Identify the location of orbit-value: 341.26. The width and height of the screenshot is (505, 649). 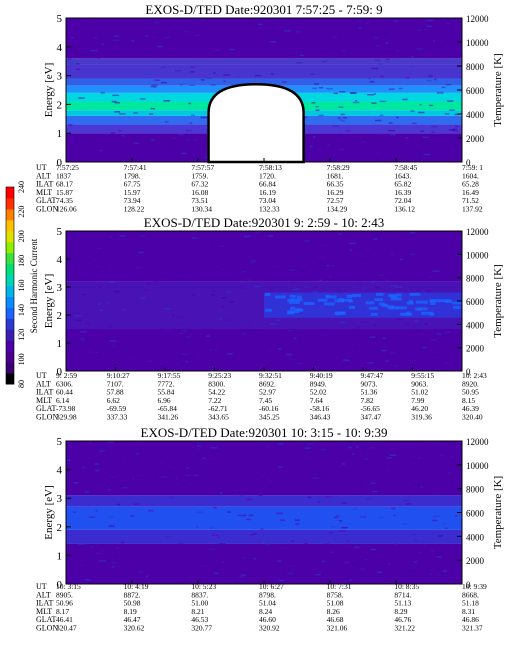
(168, 417).